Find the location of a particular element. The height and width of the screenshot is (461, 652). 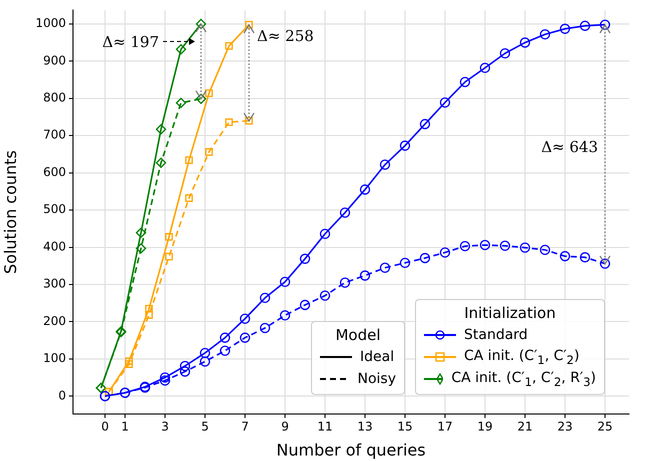

x-tick-label: 9 is located at coordinates (285, 426).